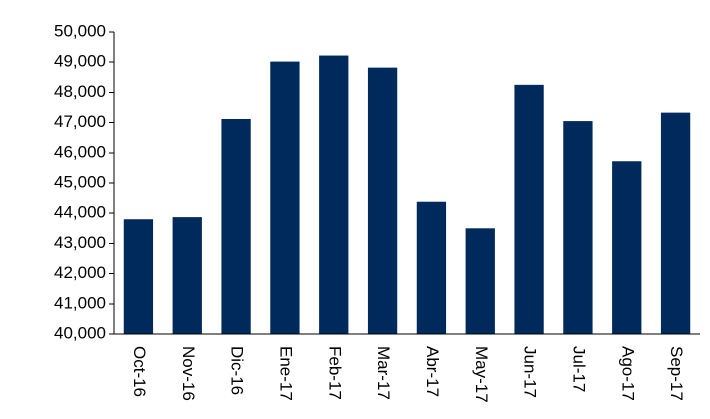 Image resolution: width=710 pixels, height=419 pixels. What do you see at coordinates (80, 242) in the screenshot?
I see `y-tick-label: 43,000` at bounding box center [80, 242].